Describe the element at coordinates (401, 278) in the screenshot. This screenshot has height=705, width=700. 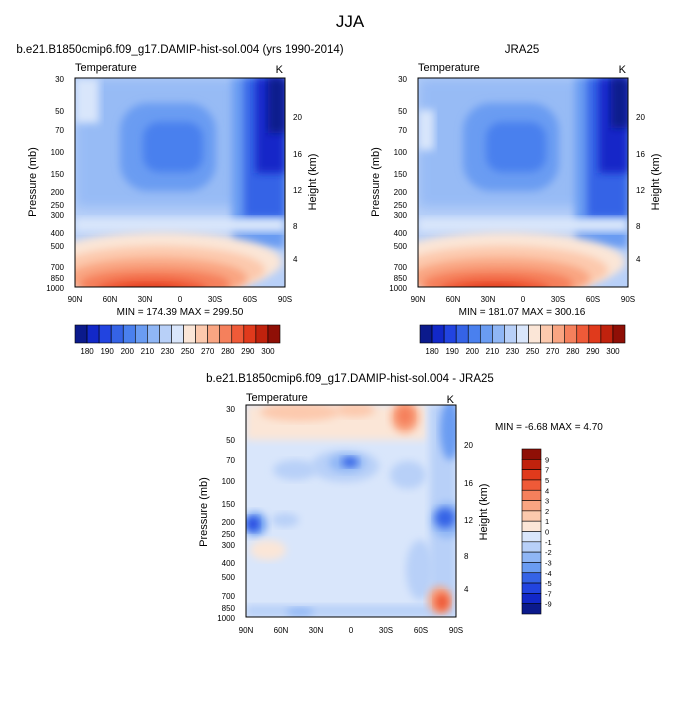
I see `y-tick-label: 850` at that location.